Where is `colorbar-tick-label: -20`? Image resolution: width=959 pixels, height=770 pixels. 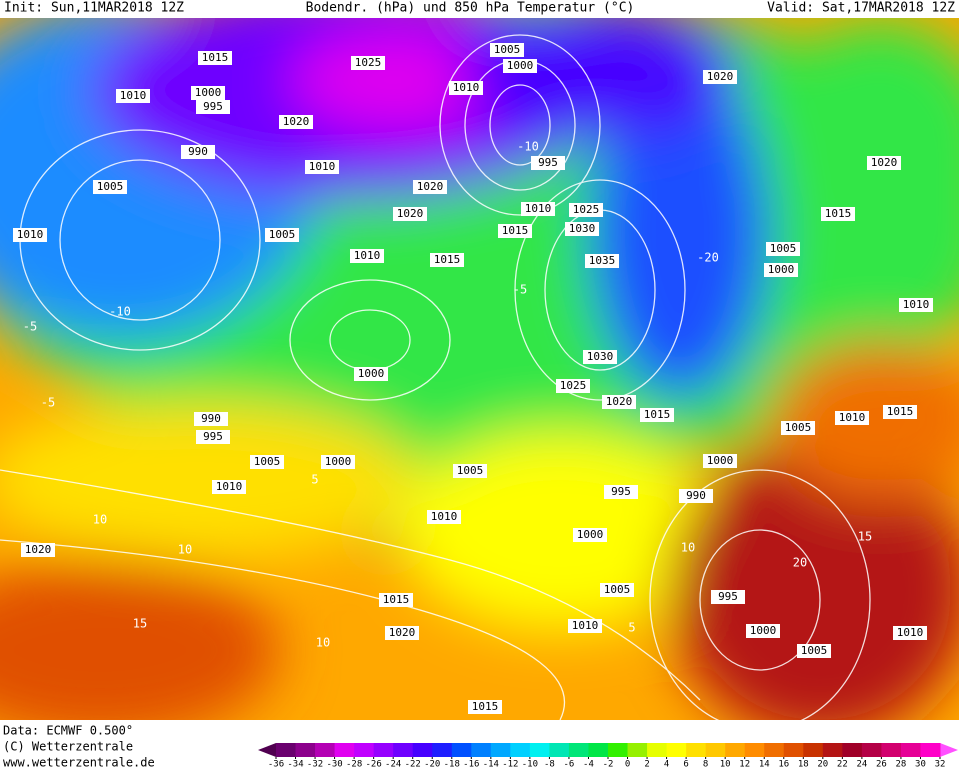 colorbar-tick-label: -20 is located at coordinates (432, 765).